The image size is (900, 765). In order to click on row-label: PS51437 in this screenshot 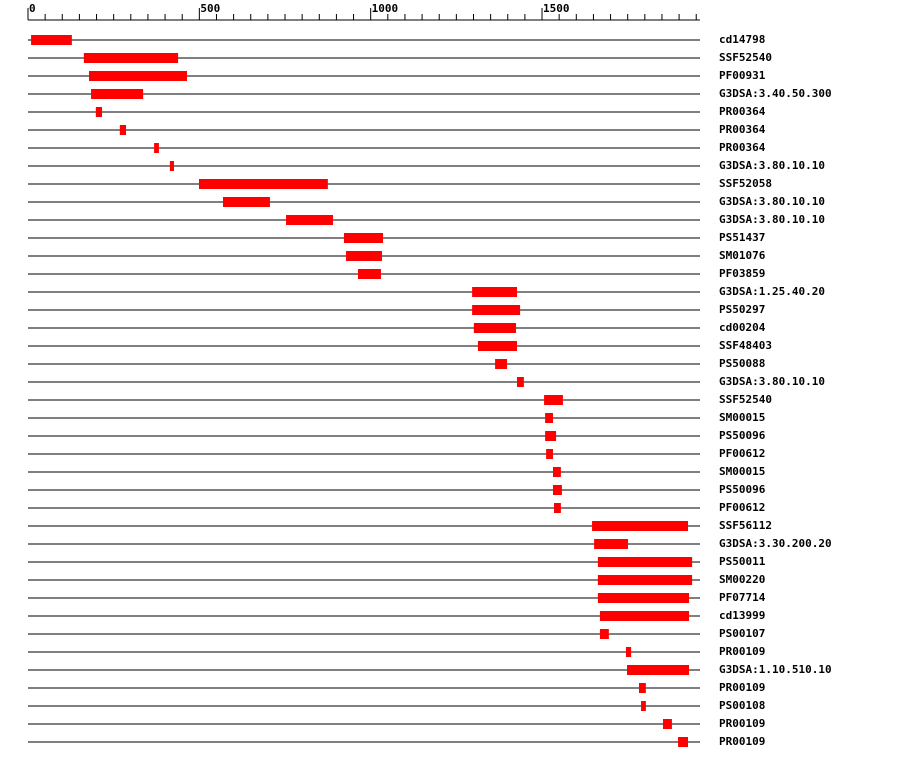, I will do `click(742, 237)`.